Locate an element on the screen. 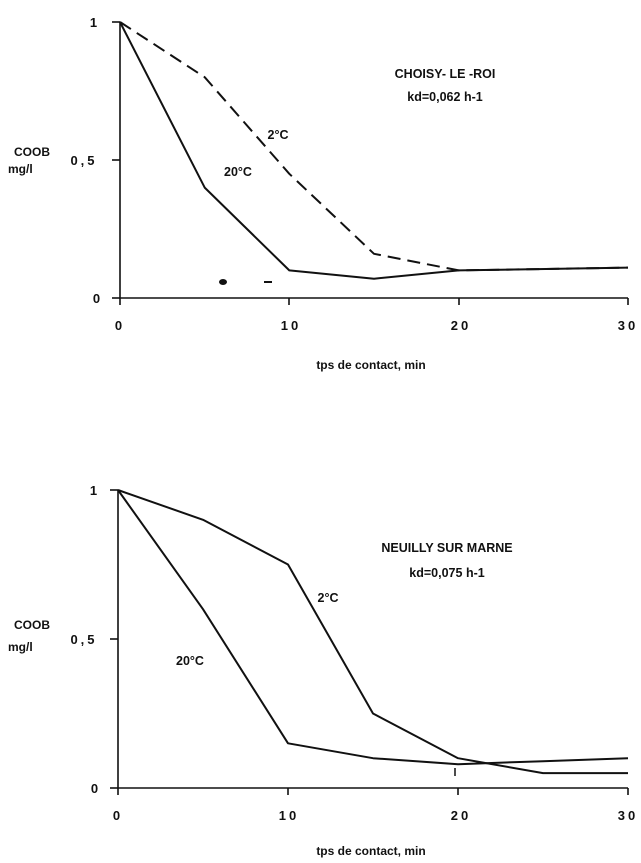  chart1-ytick-0: 0 is located at coordinates (98, 298).